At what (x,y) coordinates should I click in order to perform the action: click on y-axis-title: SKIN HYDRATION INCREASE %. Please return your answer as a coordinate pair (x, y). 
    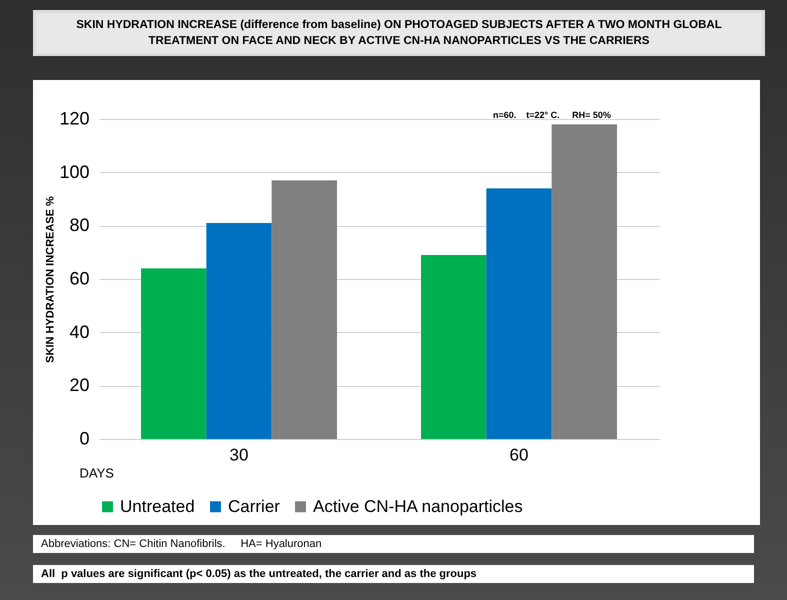
    Looking at the image, I should click on (50, 279).